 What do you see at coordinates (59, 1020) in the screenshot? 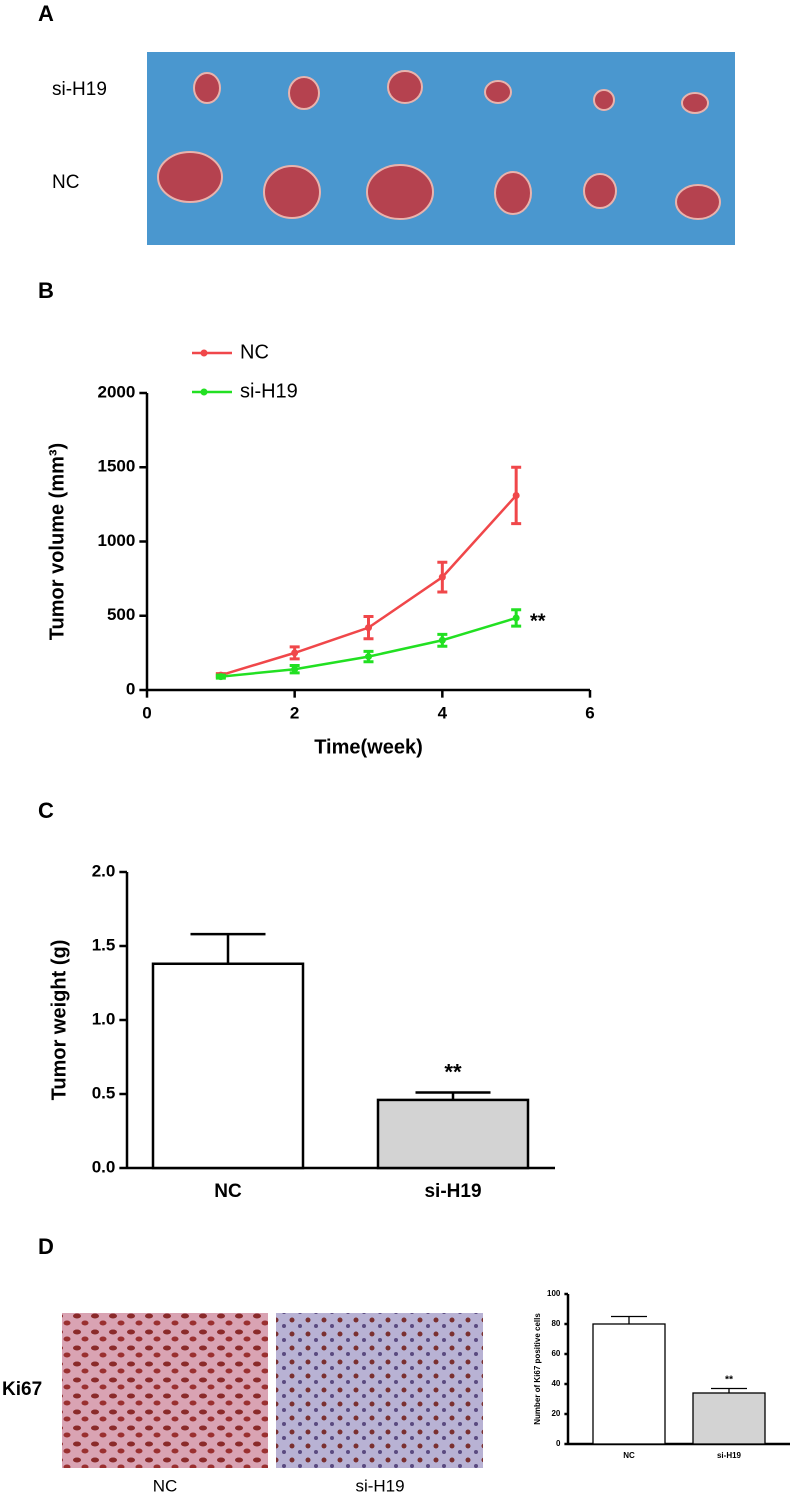
I see `y-axis-label: Tumor weight (g)` at bounding box center [59, 1020].